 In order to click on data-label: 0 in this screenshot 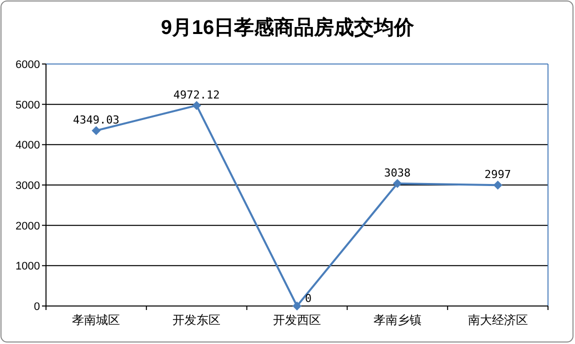, I will do `click(308, 298)`.